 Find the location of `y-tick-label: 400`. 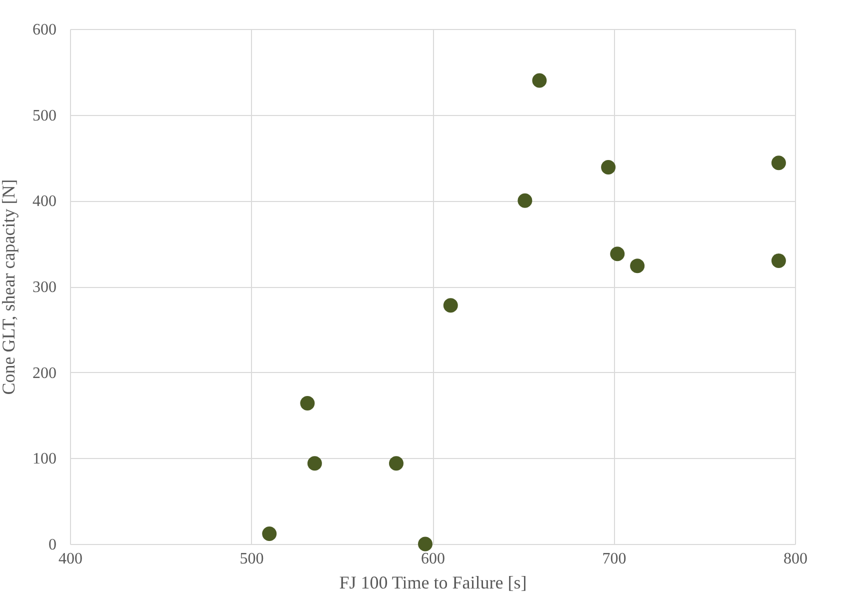

y-tick-label: 400 is located at coordinates (44, 201).